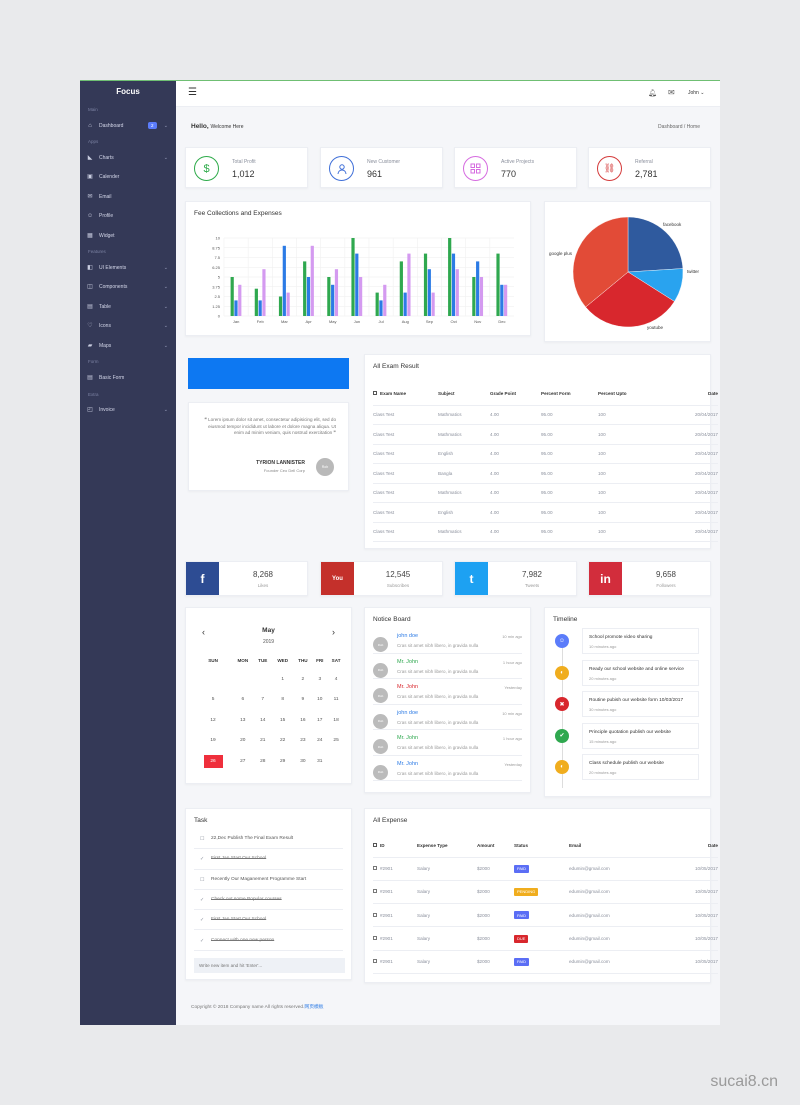 Image resolution: width=800 pixels, height=1105 pixels. Describe the element at coordinates (243, 720) in the screenshot. I see `calendar-day: 13` at that location.